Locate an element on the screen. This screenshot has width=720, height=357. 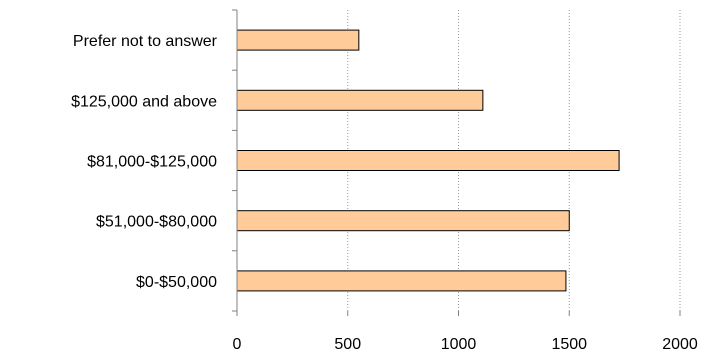
x-tick-labels: 0 500 1000 1500 2000 is located at coordinates (465, 344).